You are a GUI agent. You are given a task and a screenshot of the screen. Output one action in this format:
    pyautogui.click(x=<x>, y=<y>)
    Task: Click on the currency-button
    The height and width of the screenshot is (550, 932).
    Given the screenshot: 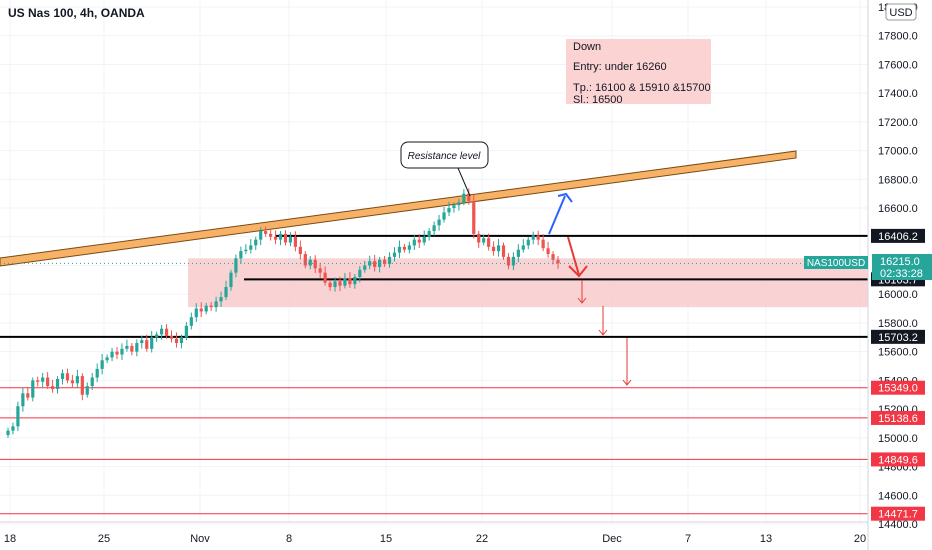 What is the action you would take?
    pyautogui.click(x=901, y=12)
    